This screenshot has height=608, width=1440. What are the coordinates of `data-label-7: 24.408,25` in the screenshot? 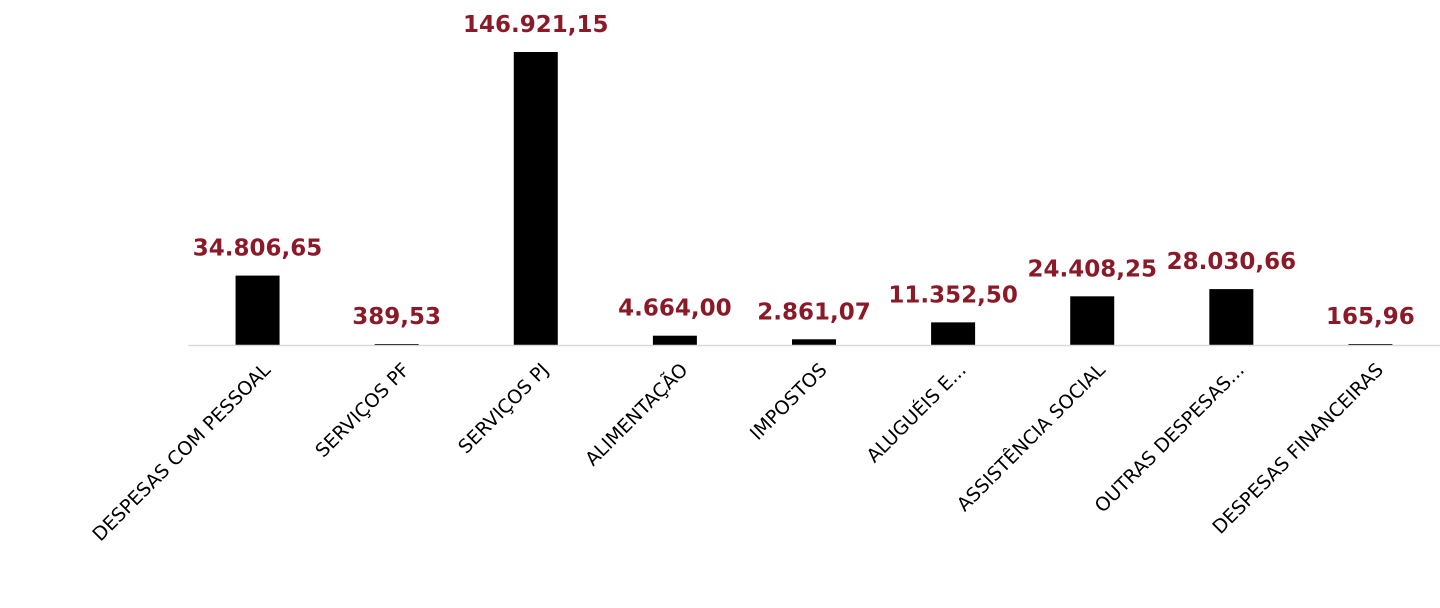 It's located at (1092, 269).